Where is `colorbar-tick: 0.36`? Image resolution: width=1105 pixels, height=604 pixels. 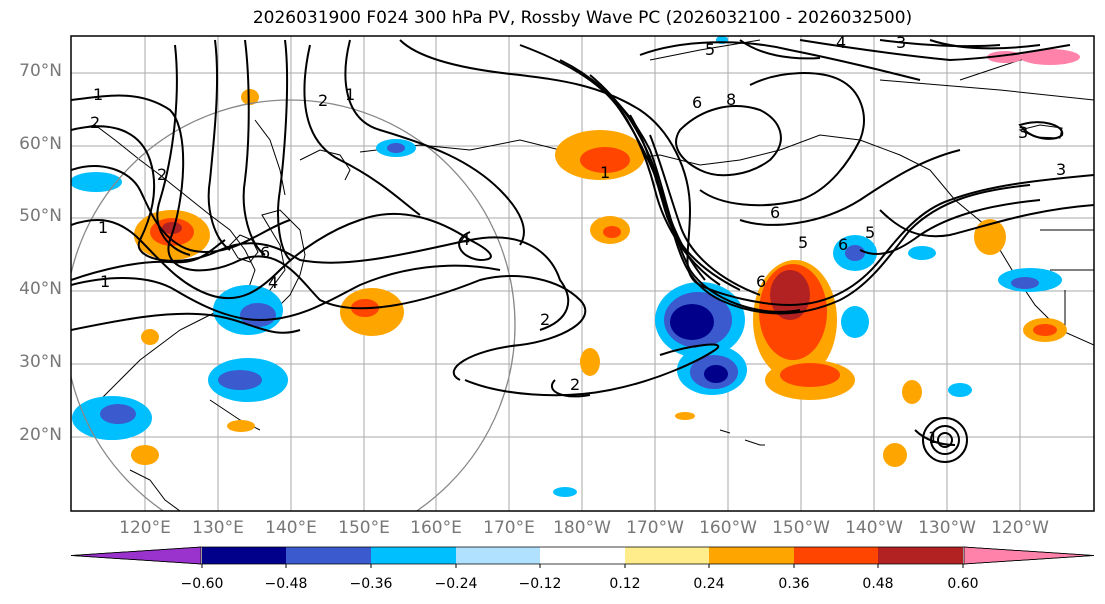
colorbar-tick: 0.36 is located at coordinates (794, 584).